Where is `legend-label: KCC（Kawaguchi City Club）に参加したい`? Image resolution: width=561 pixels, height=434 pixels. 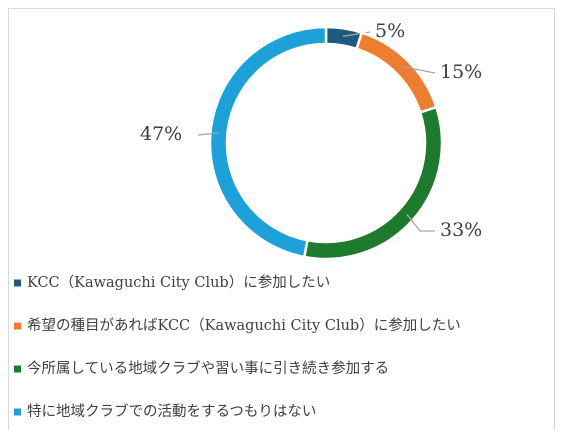
legend-label: KCC（Kawaguchi City Club）に参加したい is located at coordinates (178, 282).